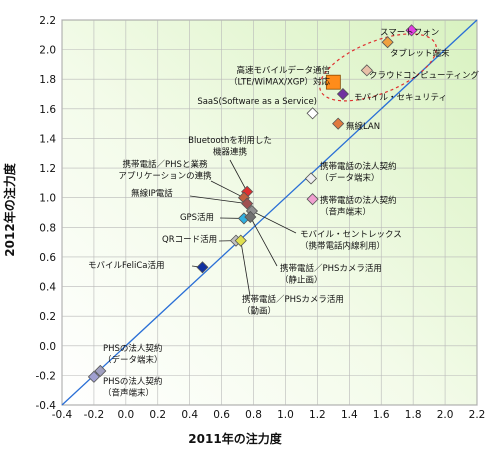 The image size is (500, 457). I want to click on y-tick-label: 1.6, so click(47, 110).